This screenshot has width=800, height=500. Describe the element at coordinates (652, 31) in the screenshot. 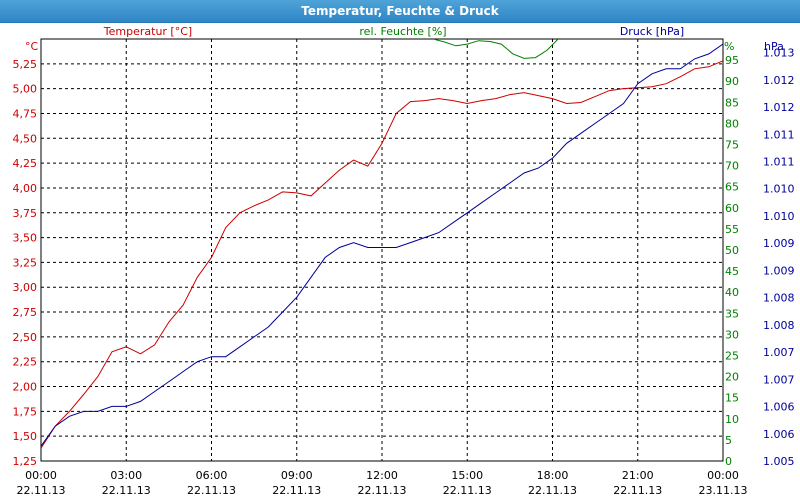

I see `legend-pressure: Druck [hPa]` at that location.